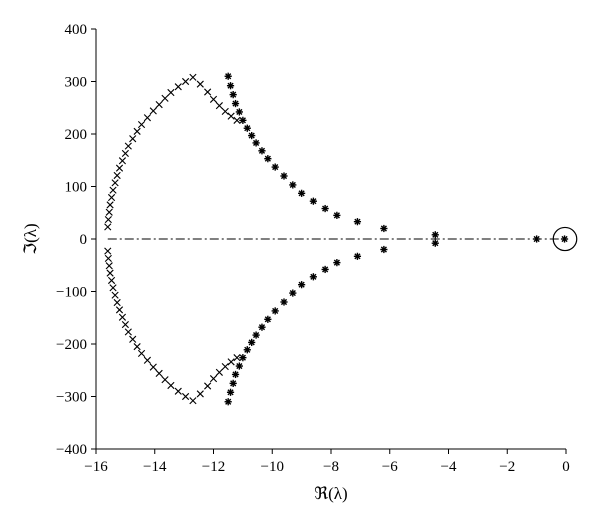 The image size is (600, 525). What do you see at coordinates (213, 467) in the screenshot?
I see `x-tick-label: −12` at bounding box center [213, 467].